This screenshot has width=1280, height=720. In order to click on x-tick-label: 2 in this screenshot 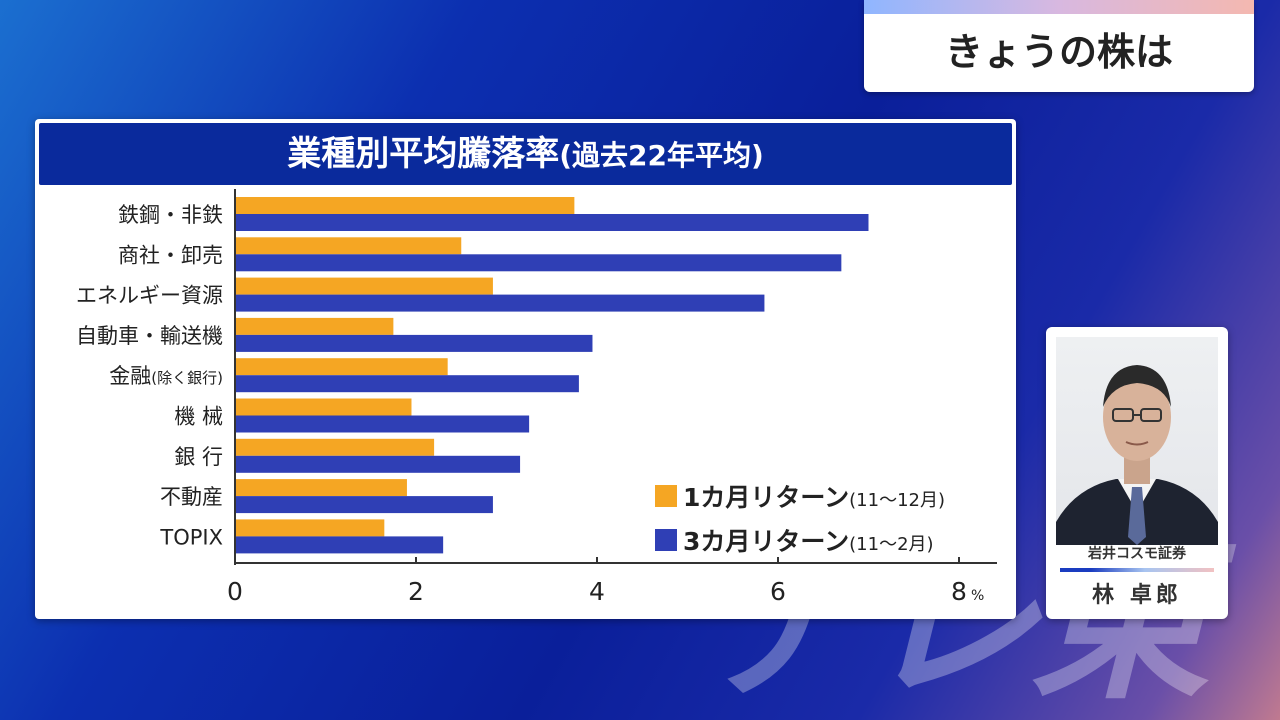, I will do `click(416, 591)`.